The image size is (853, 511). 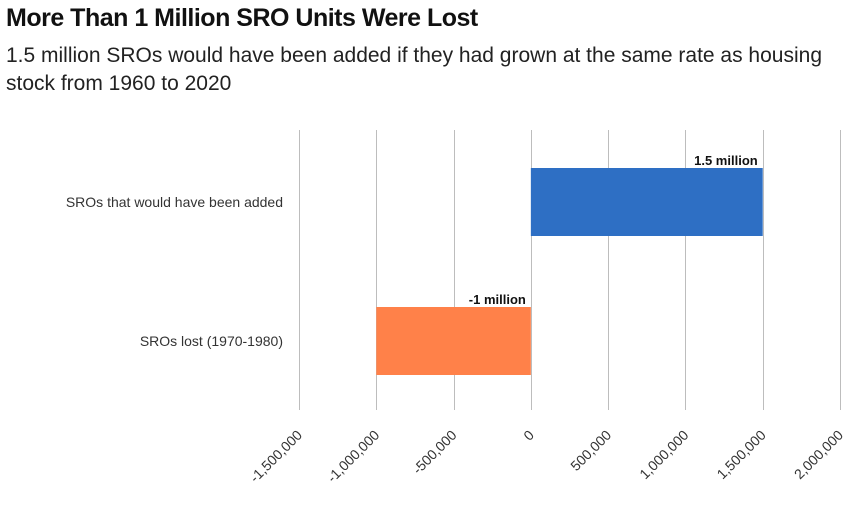 What do you see at coordinates (353, 456) in the screenshot?
I see `x-tick-label: -1,000,000` at bounding box center [353, 456].